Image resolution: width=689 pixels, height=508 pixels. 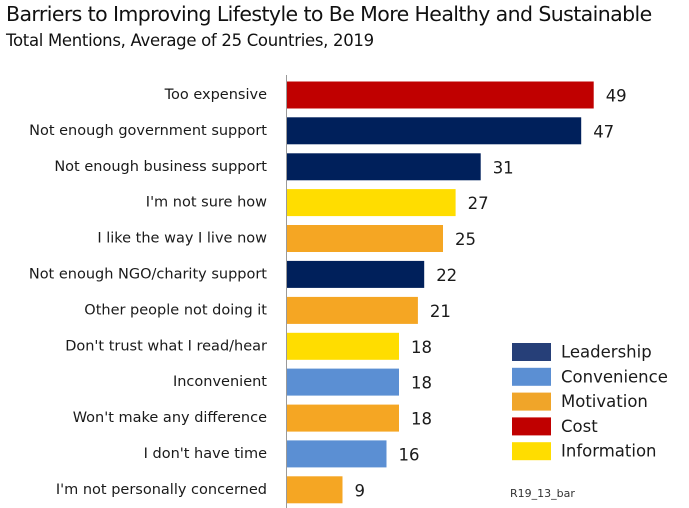 I want to click on bar-too-expensive, so click(x=440, y=95).